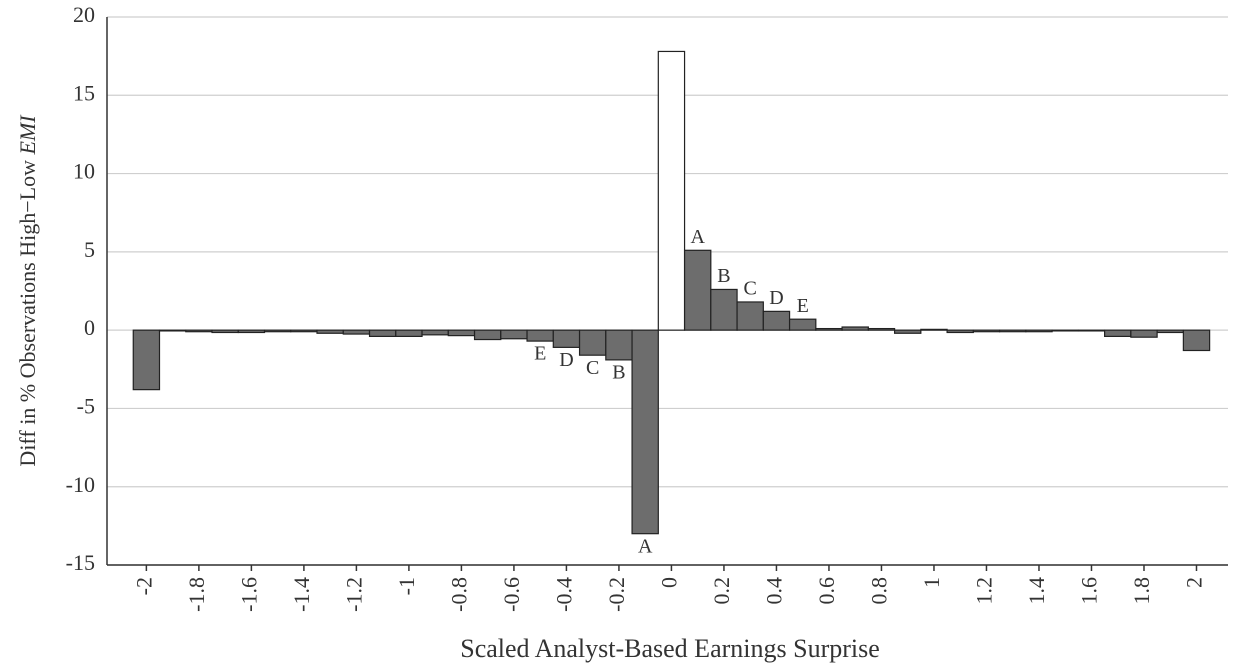 The height and width of the screenshot is (672, 1242). I want to click on x-tick-label: -2, so click(143, 586).